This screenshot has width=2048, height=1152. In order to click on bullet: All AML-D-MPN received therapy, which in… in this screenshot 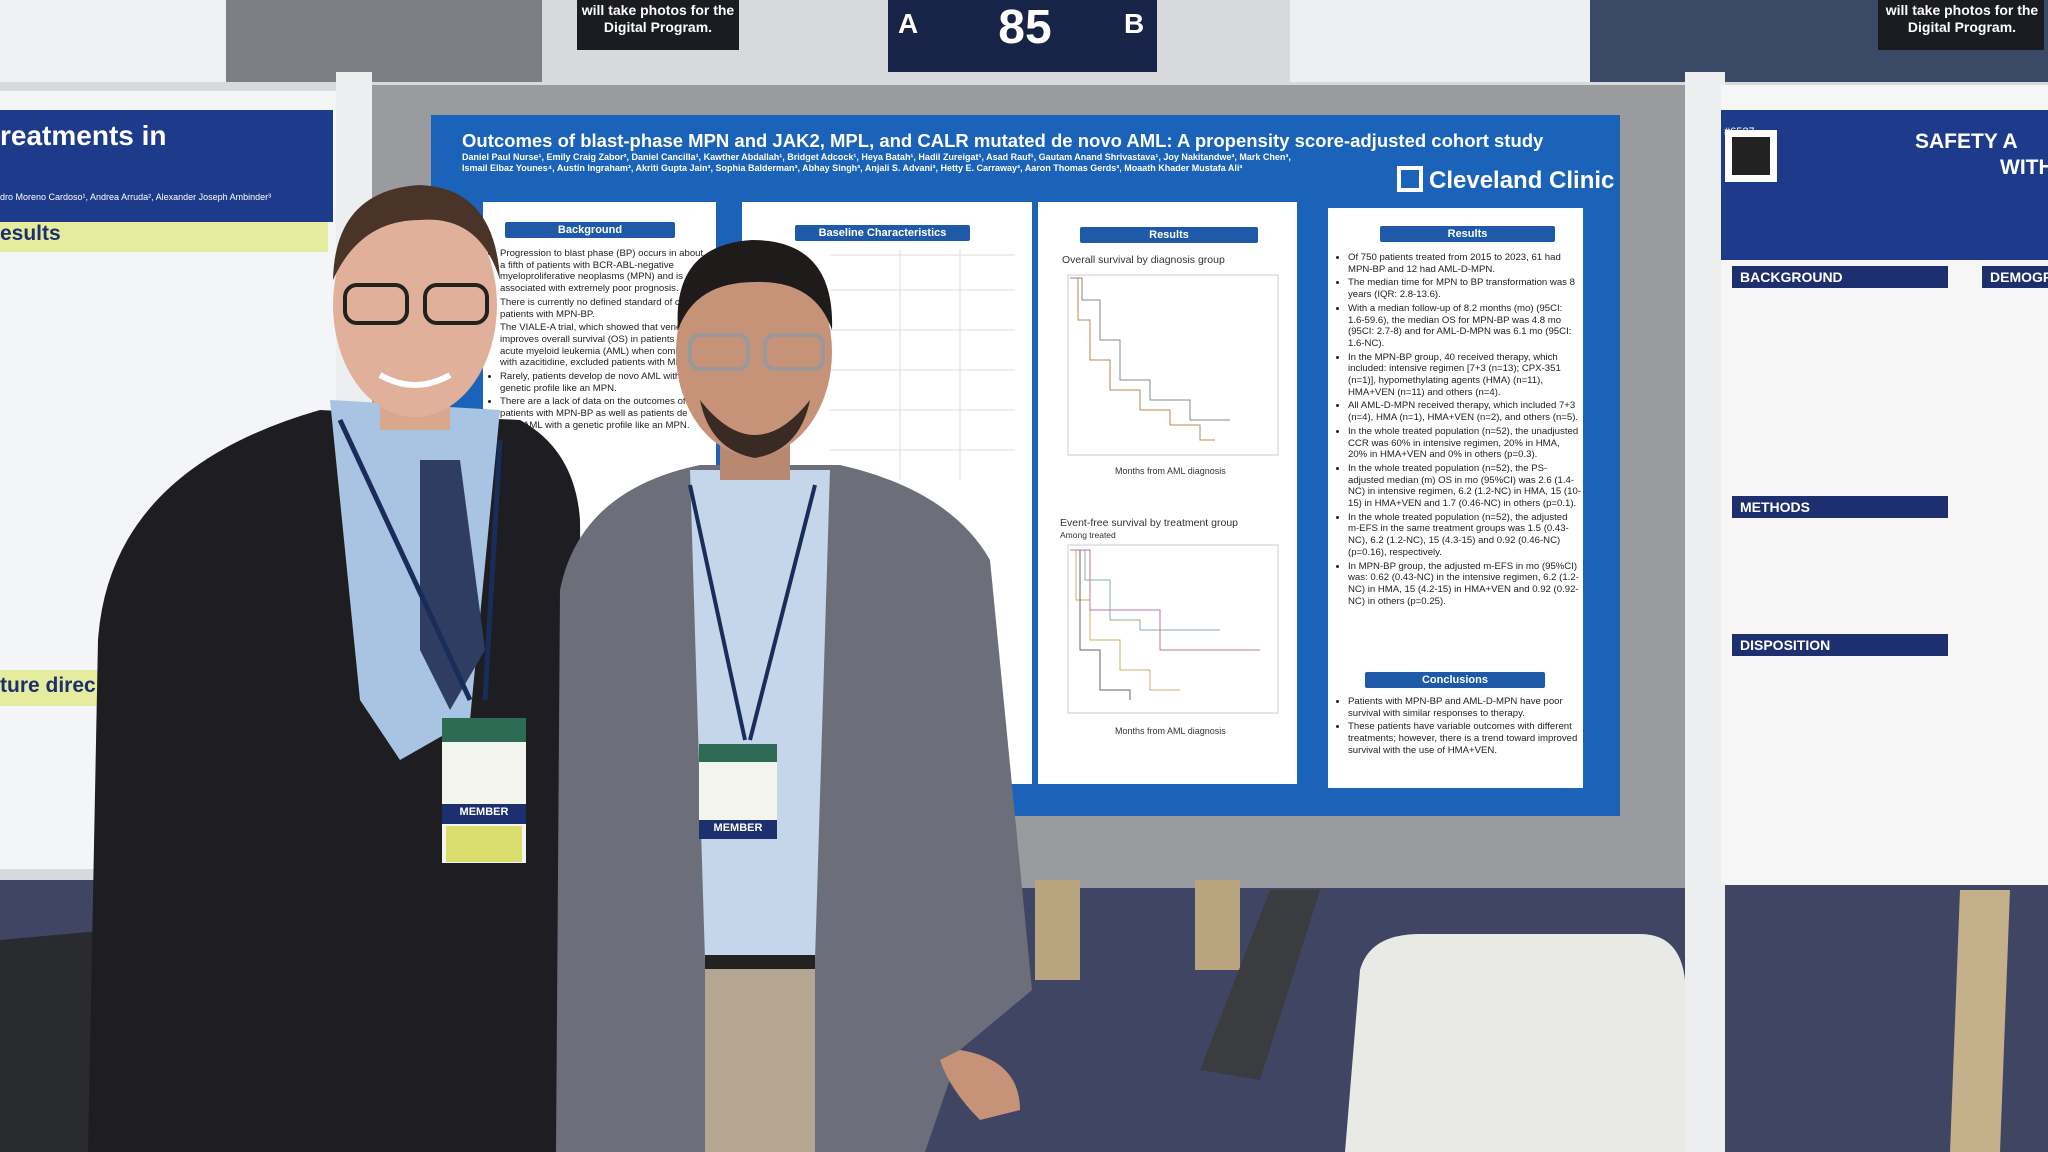, I will do `click(1464, 411)`.